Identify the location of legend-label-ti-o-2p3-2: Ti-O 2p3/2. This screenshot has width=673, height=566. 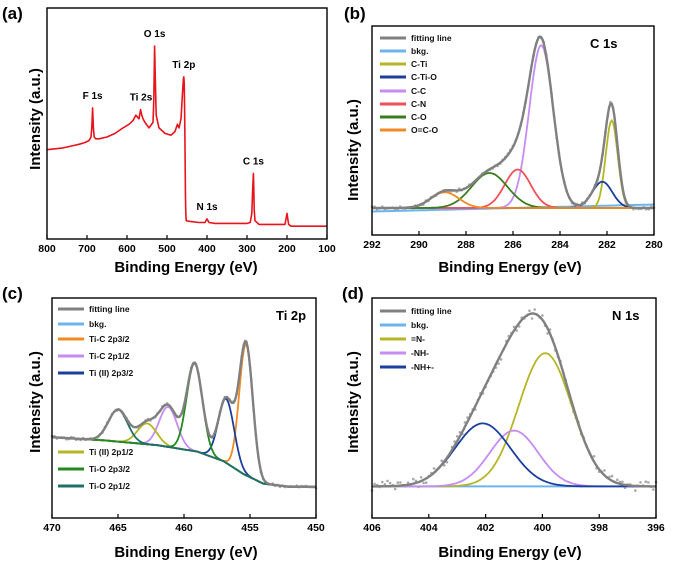
(109, 469).